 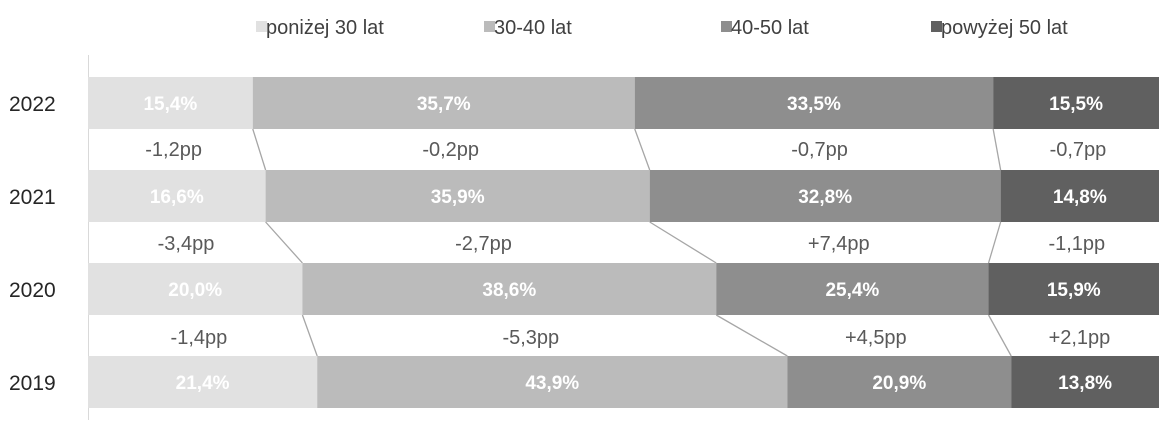 I want to click on year-label-2022: 2022, so click(x=32, y=104).